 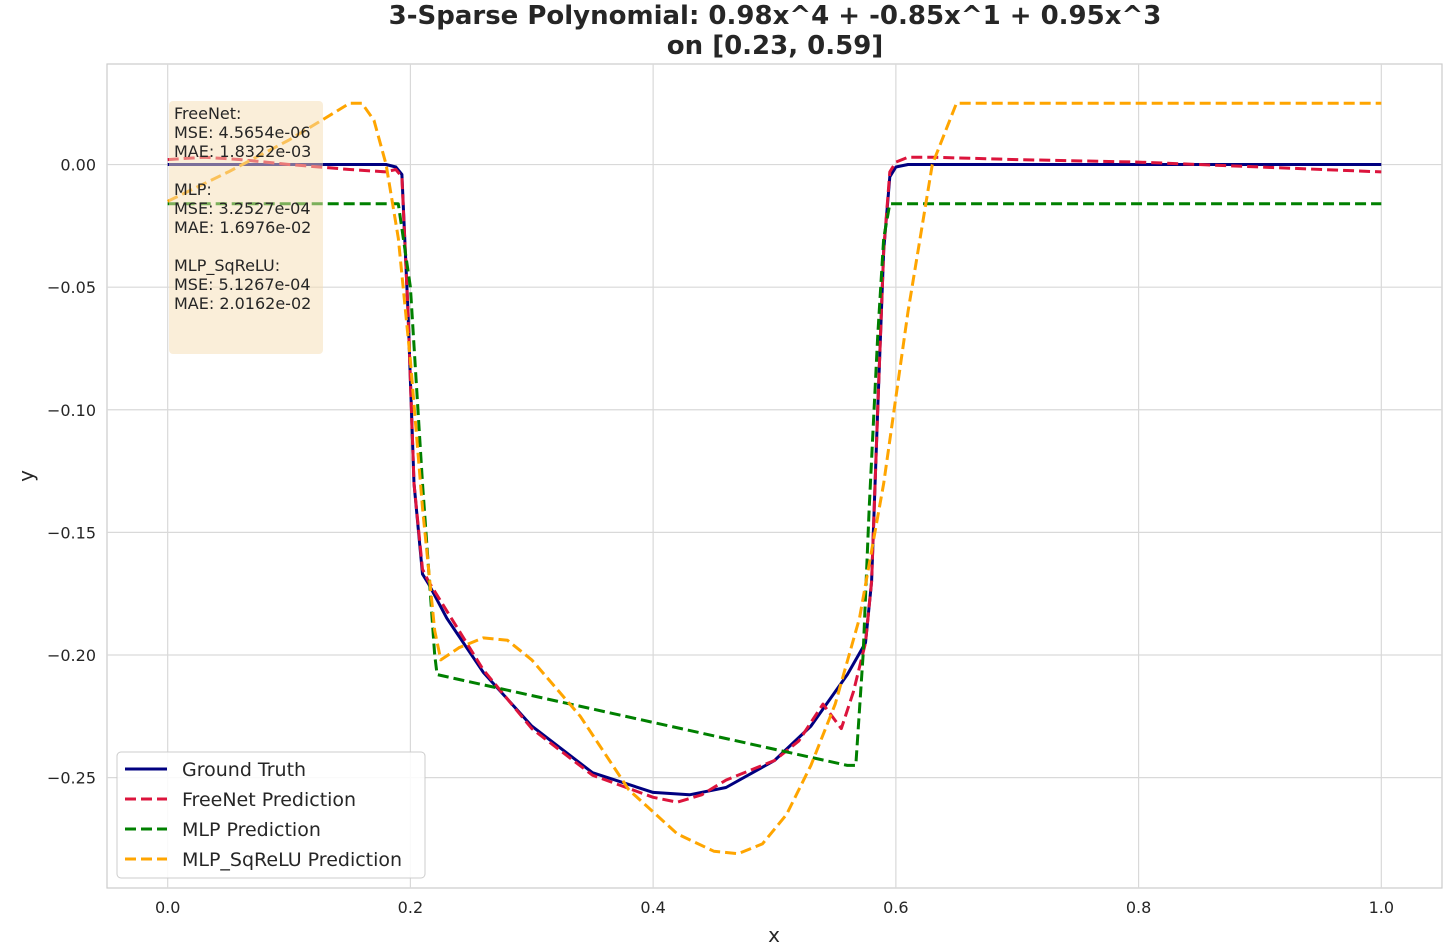 What do you see at coordinates (410, 907) in the screenshot?
I see `x-tick-label: 0.2` at bounding box center [410, 907].